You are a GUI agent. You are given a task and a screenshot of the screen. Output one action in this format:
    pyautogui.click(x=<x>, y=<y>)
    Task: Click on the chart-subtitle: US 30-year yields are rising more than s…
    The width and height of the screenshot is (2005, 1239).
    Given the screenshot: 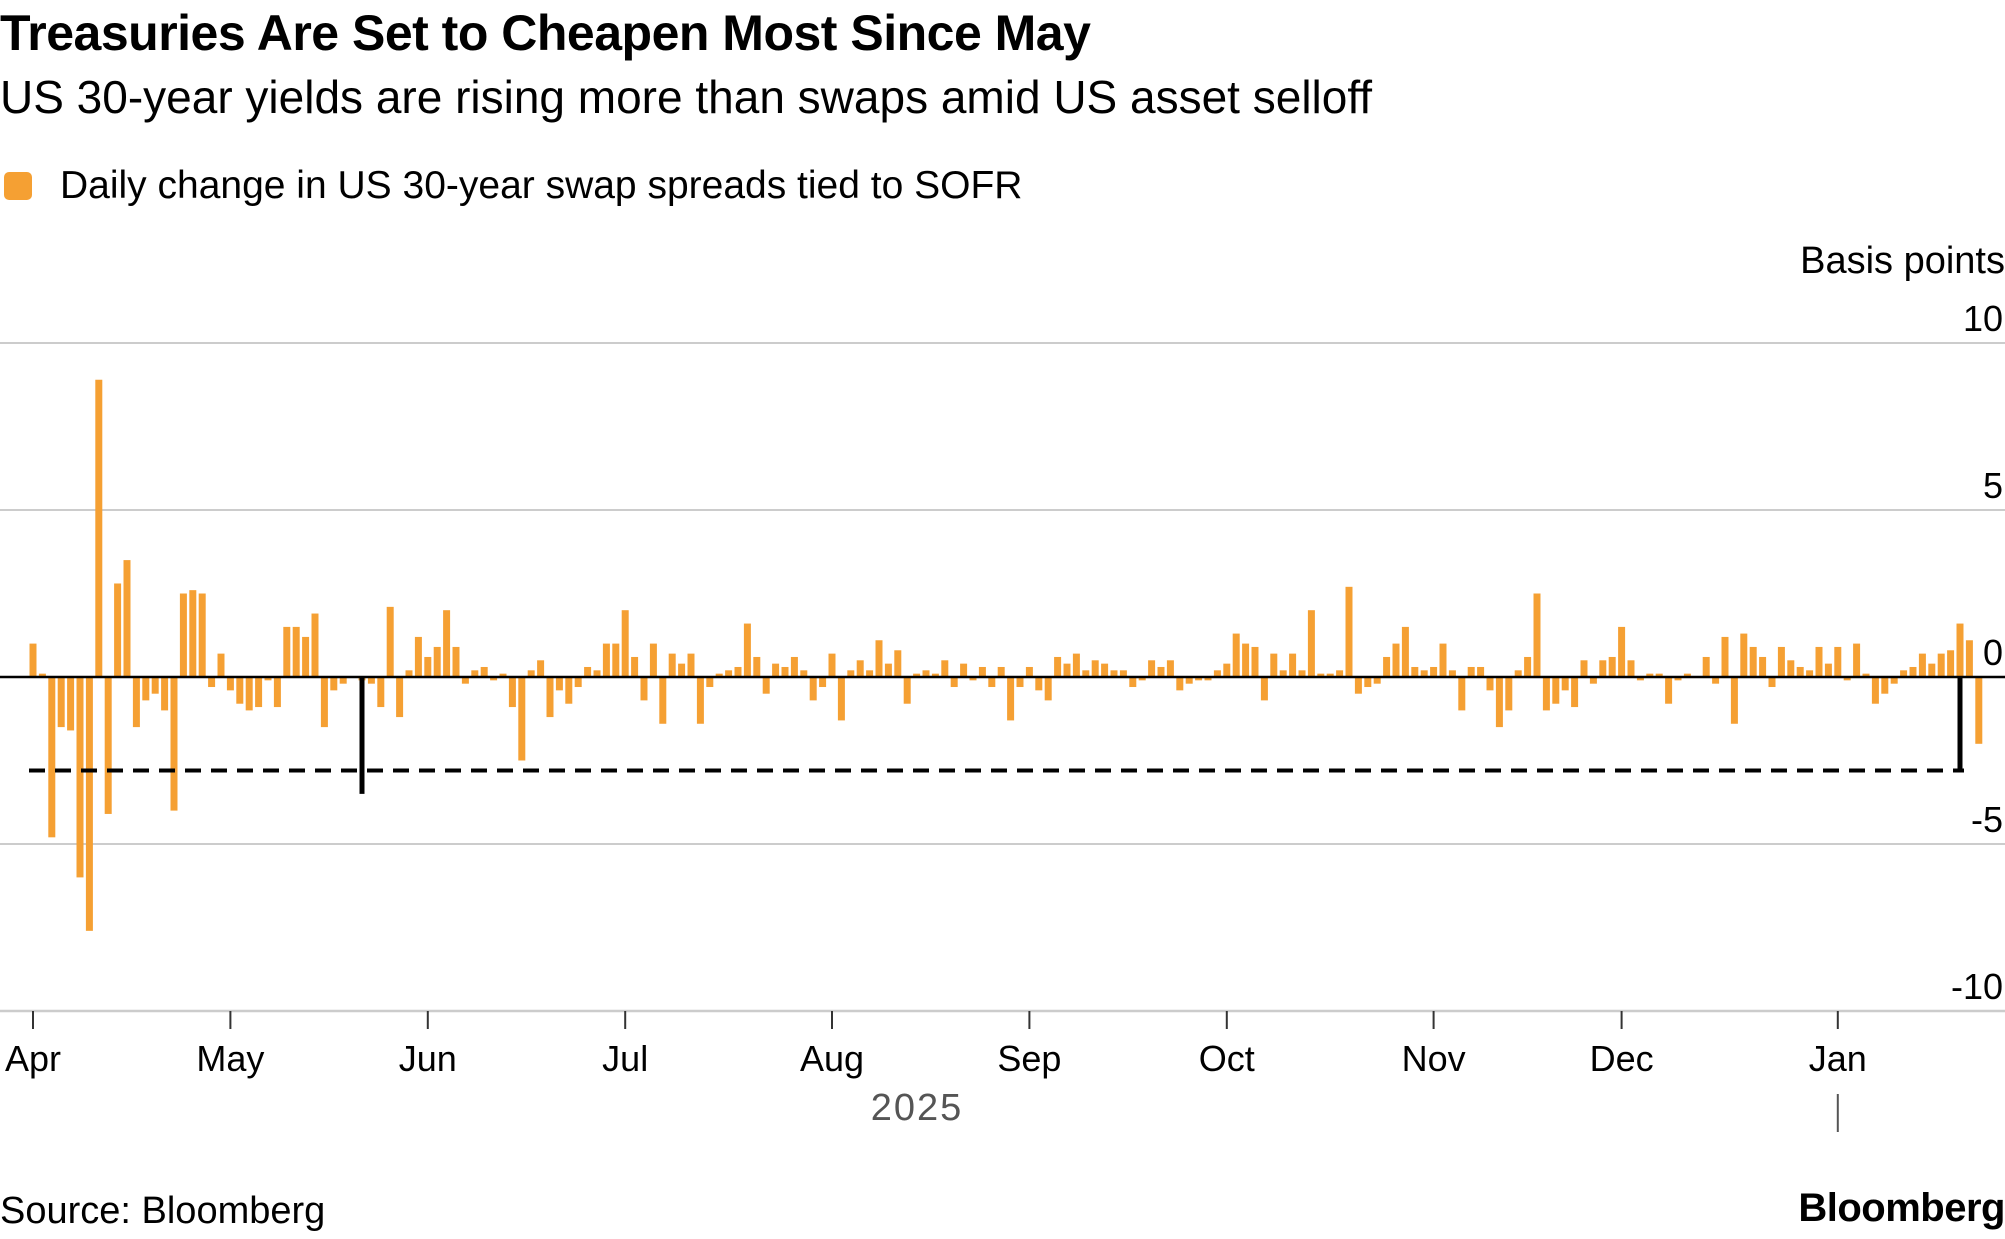 What is the action you would take?
    pyautogui.click(x=686, y=97)
    